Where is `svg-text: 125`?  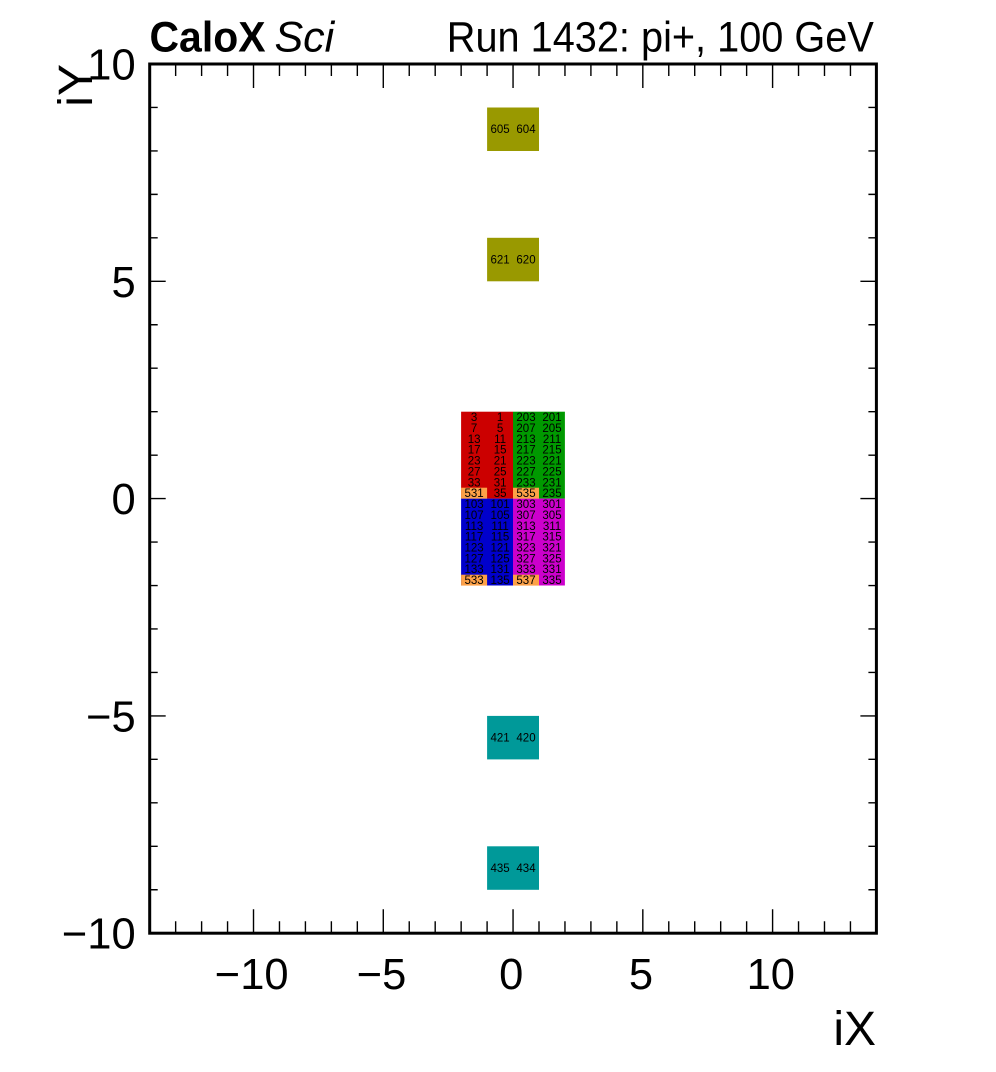
svg-text: 125 is located at coordinates (500, 559).